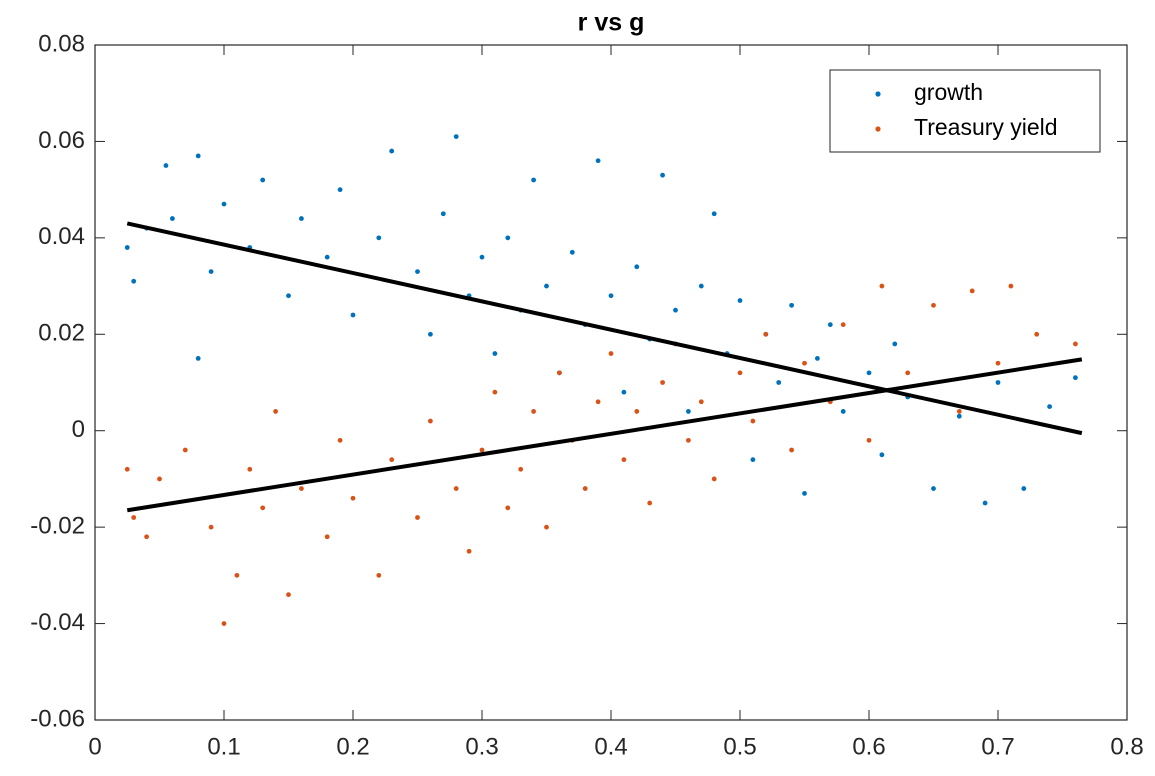  I want to click on legend-box, so click(965, 111).